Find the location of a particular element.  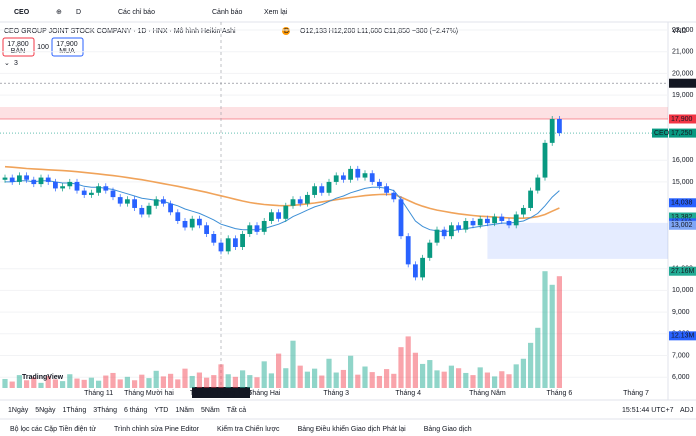

footer-tab: Bảng Điều khiển Giao dịch Phát lại is located at coordinates (352, 428).